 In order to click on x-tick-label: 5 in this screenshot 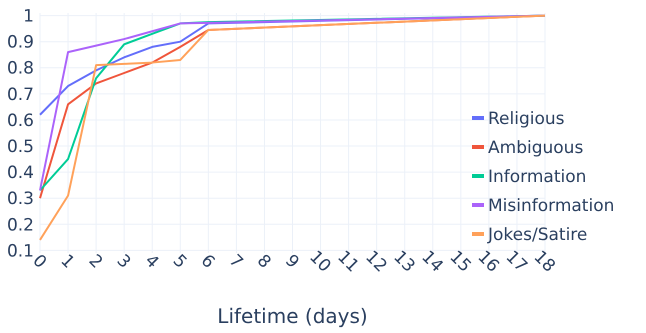, I will do `click(179, 261)`.